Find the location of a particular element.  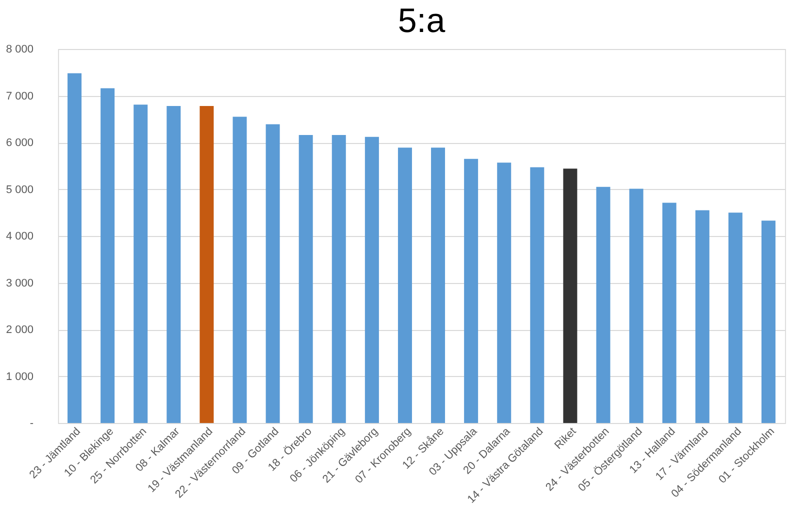

y-tick-label: 2 000 is located at coordinates (20, 330).